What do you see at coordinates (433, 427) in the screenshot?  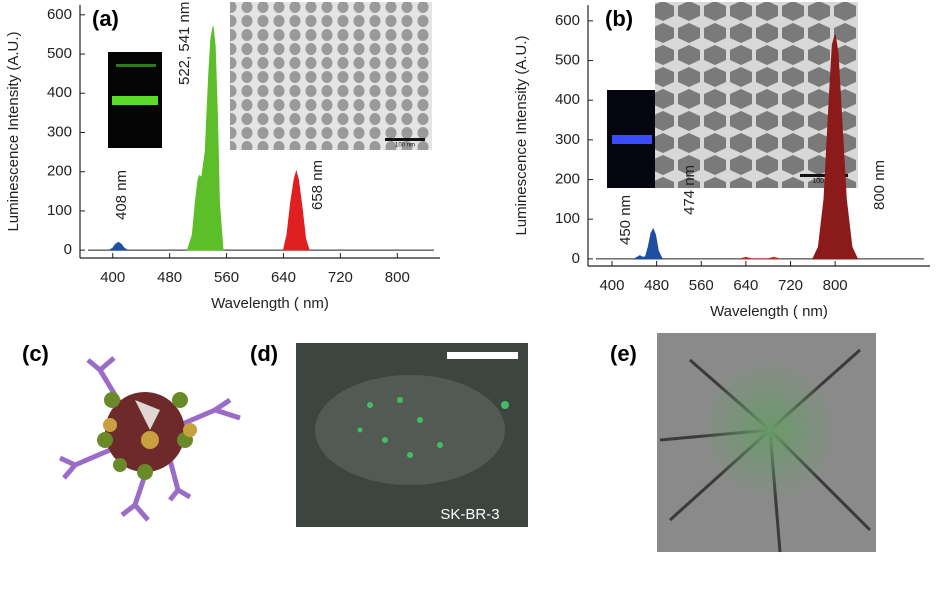 I see `green-spots` at bounding box center [433, 427].